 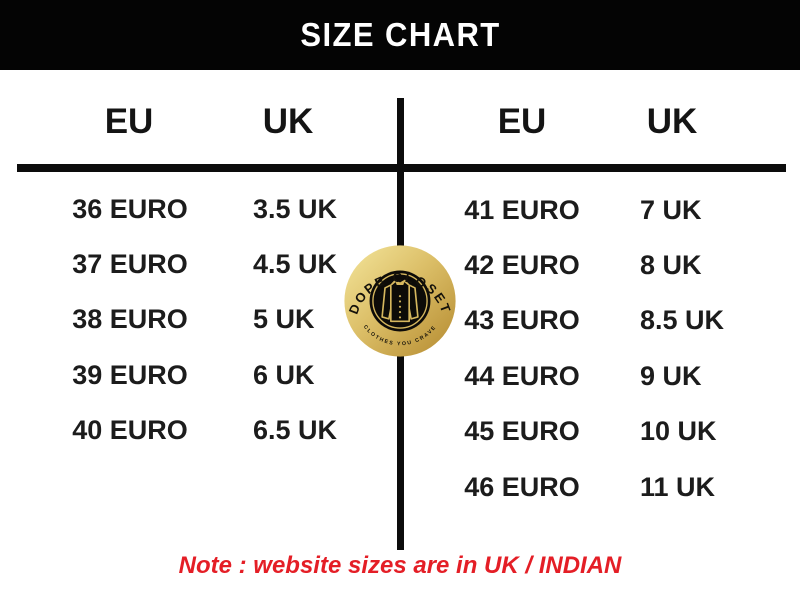 I want to click on shirt-icon, so click(x=400, y=301).